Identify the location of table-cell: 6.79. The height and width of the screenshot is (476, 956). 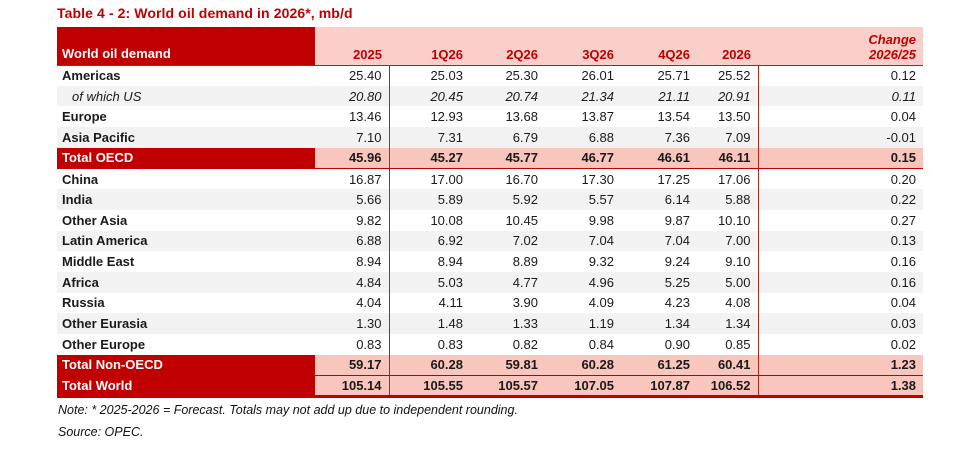
(507, 137).